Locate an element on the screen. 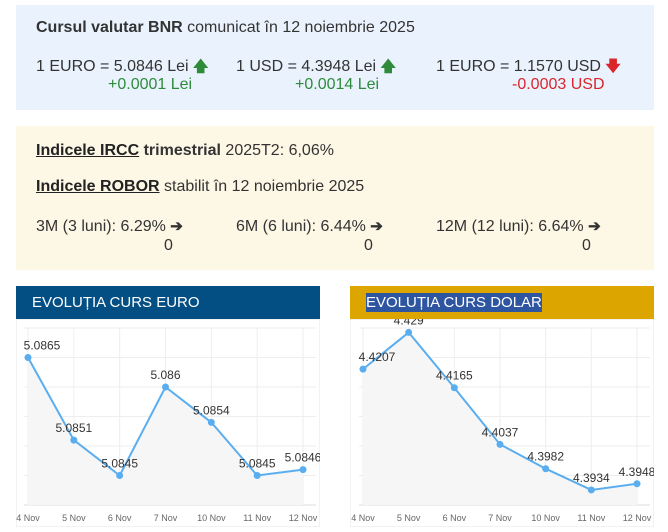  data-label: 4.4165 is located at coordinates (454, 376).